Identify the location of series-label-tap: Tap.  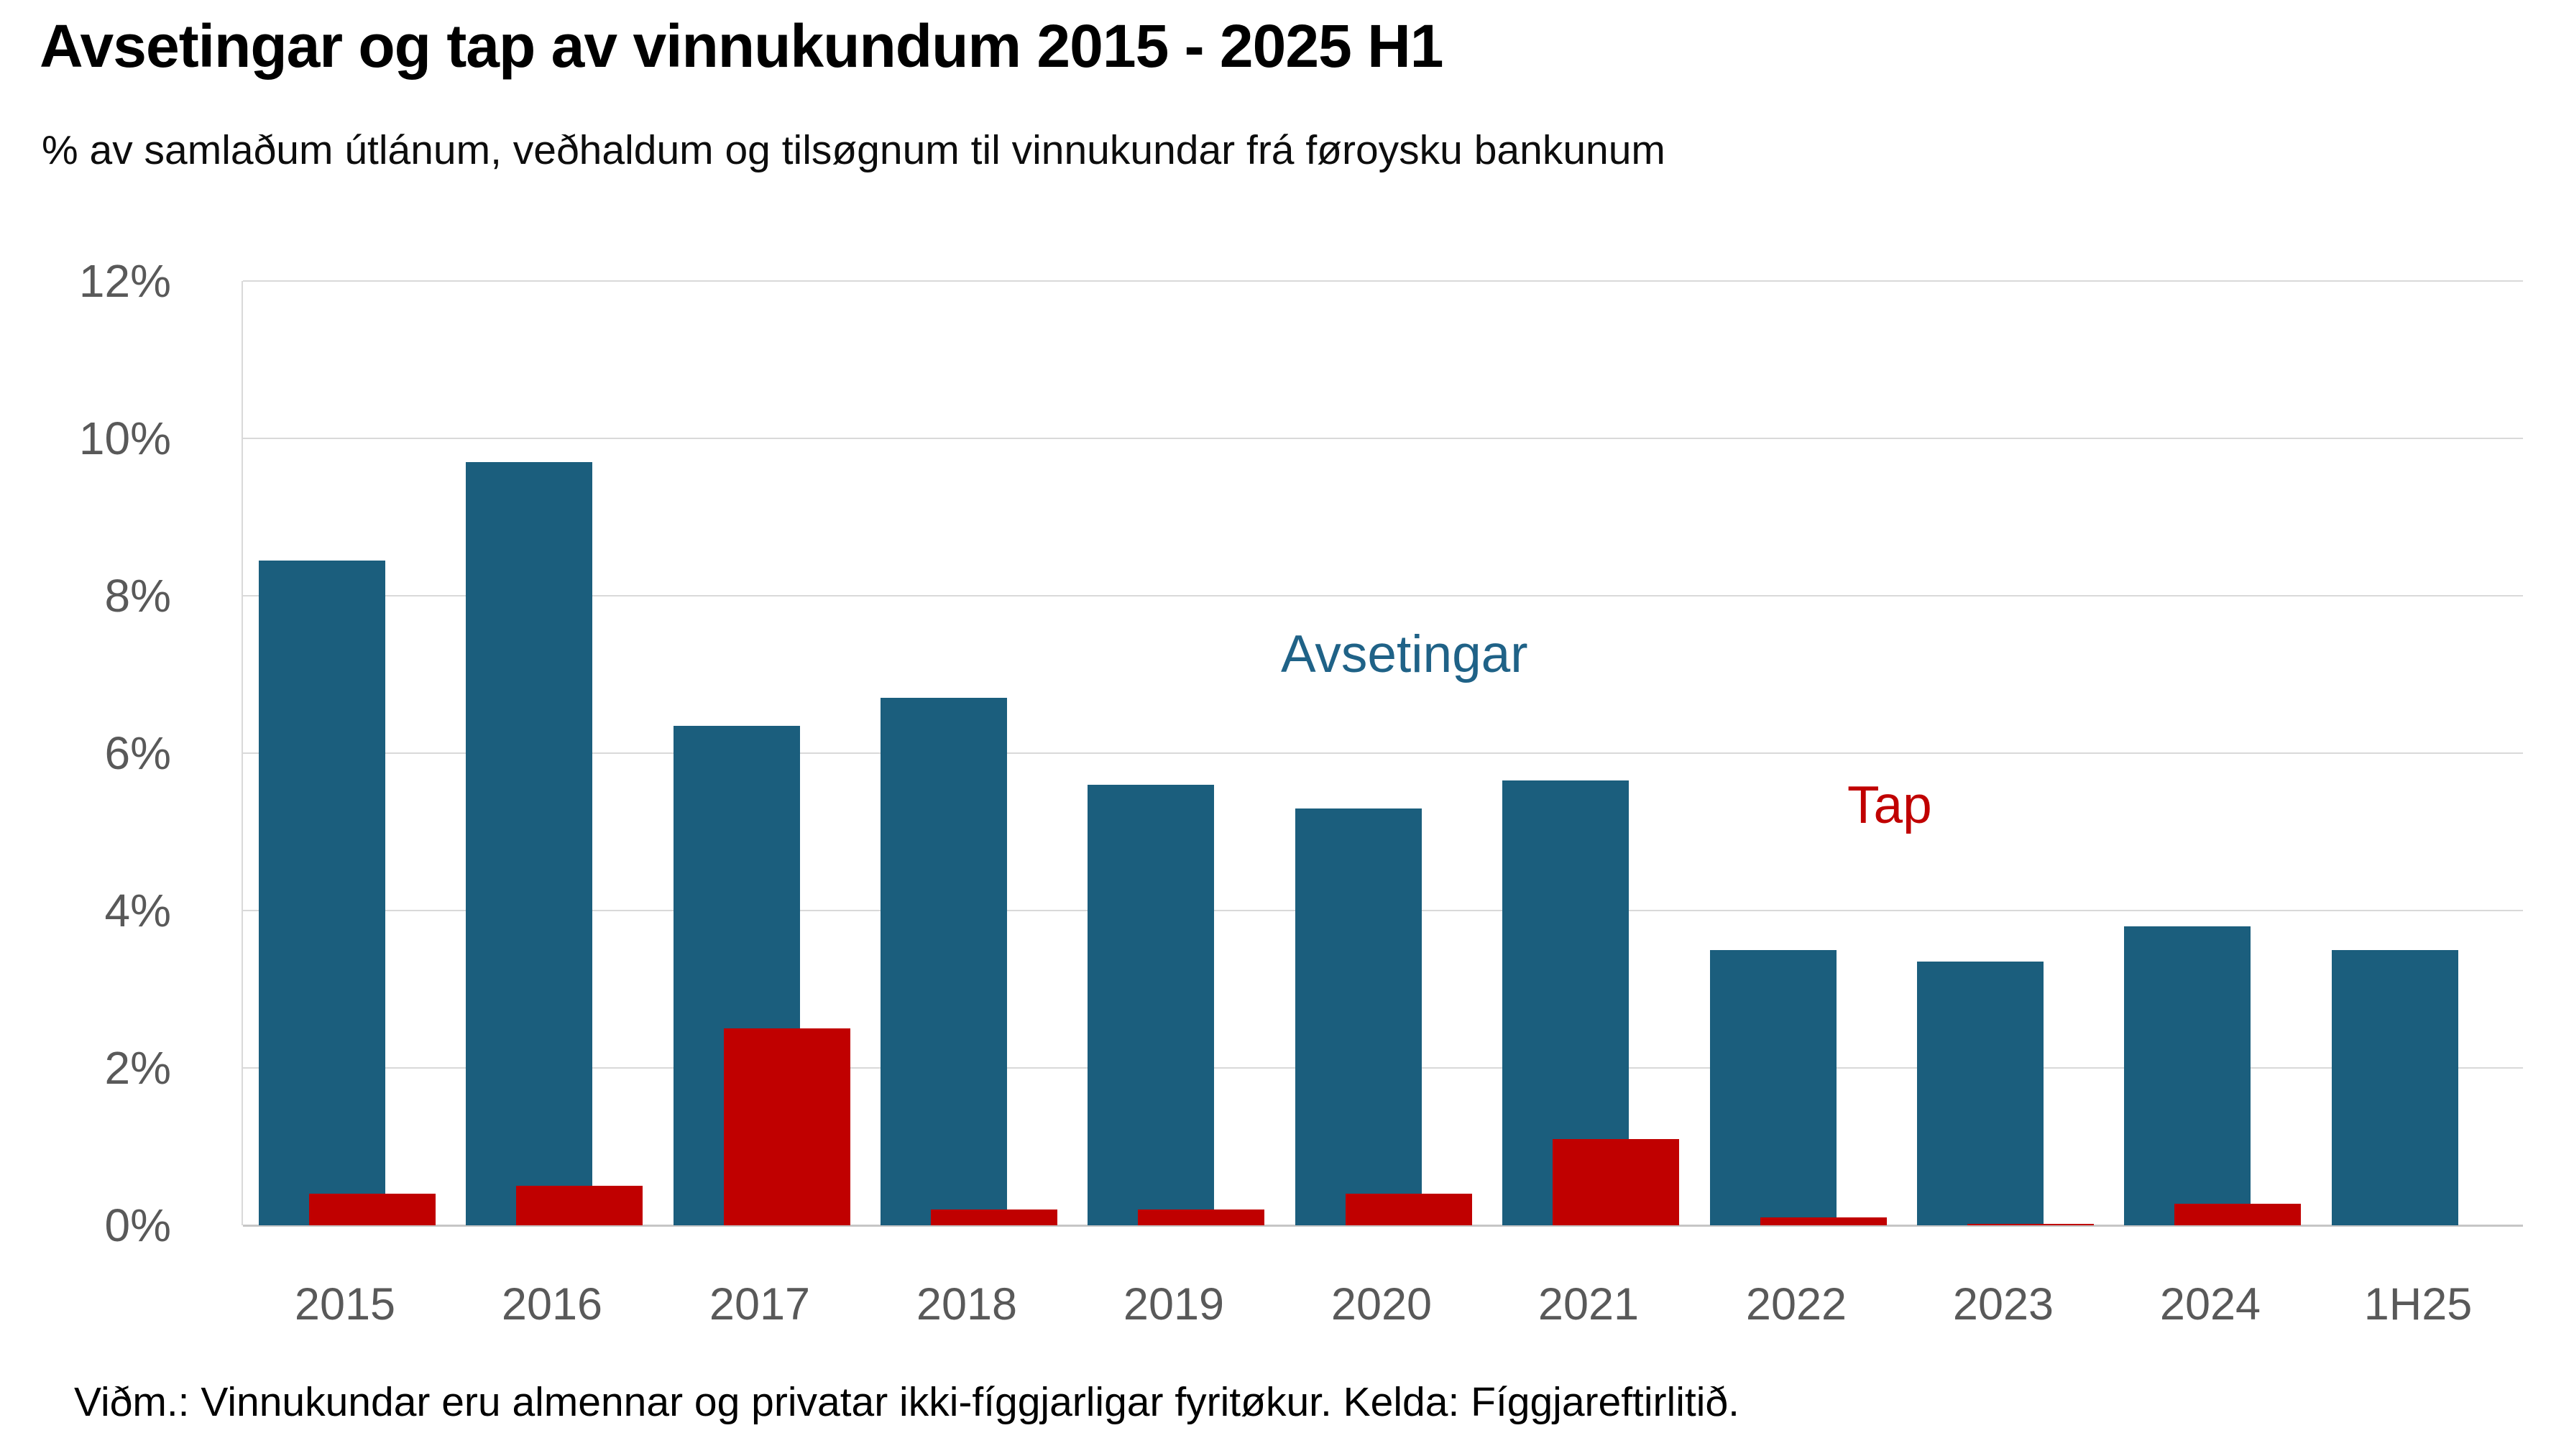
(1889, 805).